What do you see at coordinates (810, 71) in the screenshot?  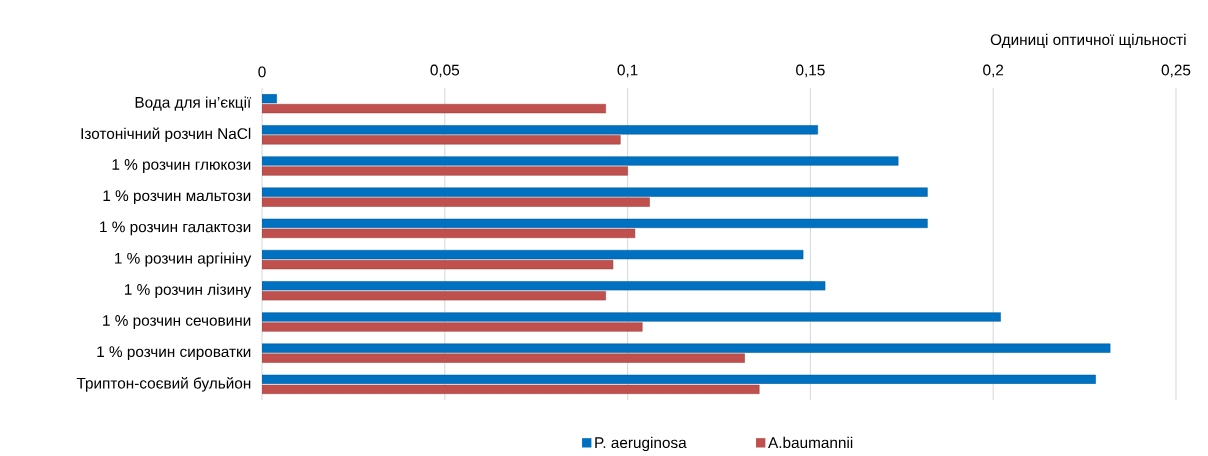 I see `x-tick-label: 0,15` at bounding box center [810, 71].